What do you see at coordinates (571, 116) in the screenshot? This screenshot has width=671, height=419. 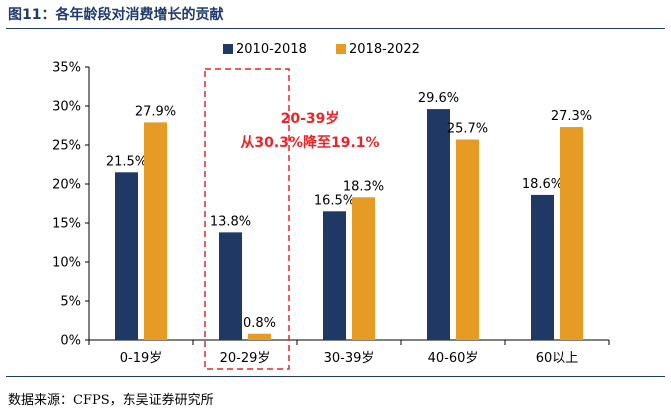 I see `data-label: 27.3%` at bounding box center [571, 116].